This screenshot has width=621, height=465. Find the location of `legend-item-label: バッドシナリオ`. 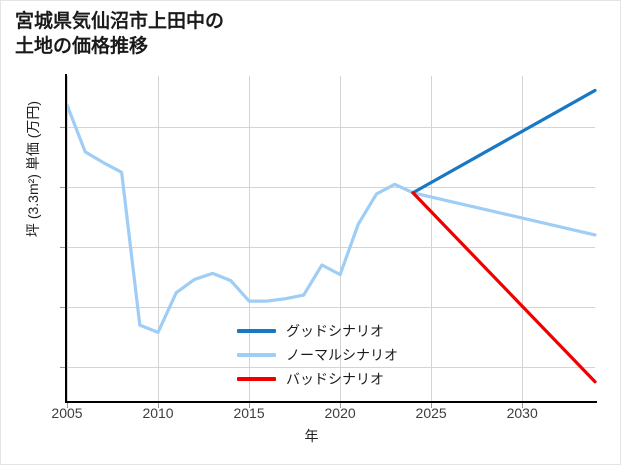

legend-item-label: バッドシナリオ is located at coordinates (335, 379).